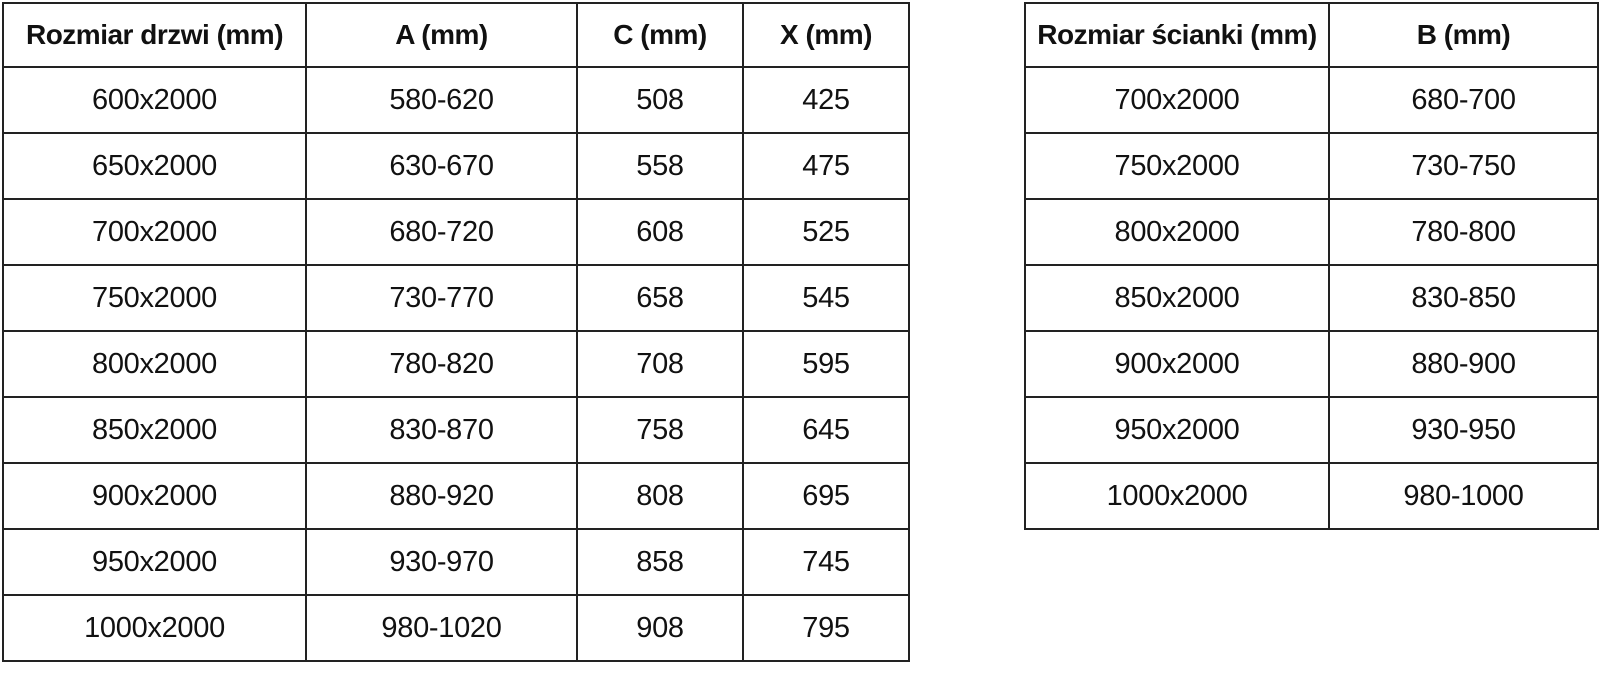  What do you see at coordinates (660, 364) in the screenshot?
I see `table-cell: 708` at bounding box center [660, 364].